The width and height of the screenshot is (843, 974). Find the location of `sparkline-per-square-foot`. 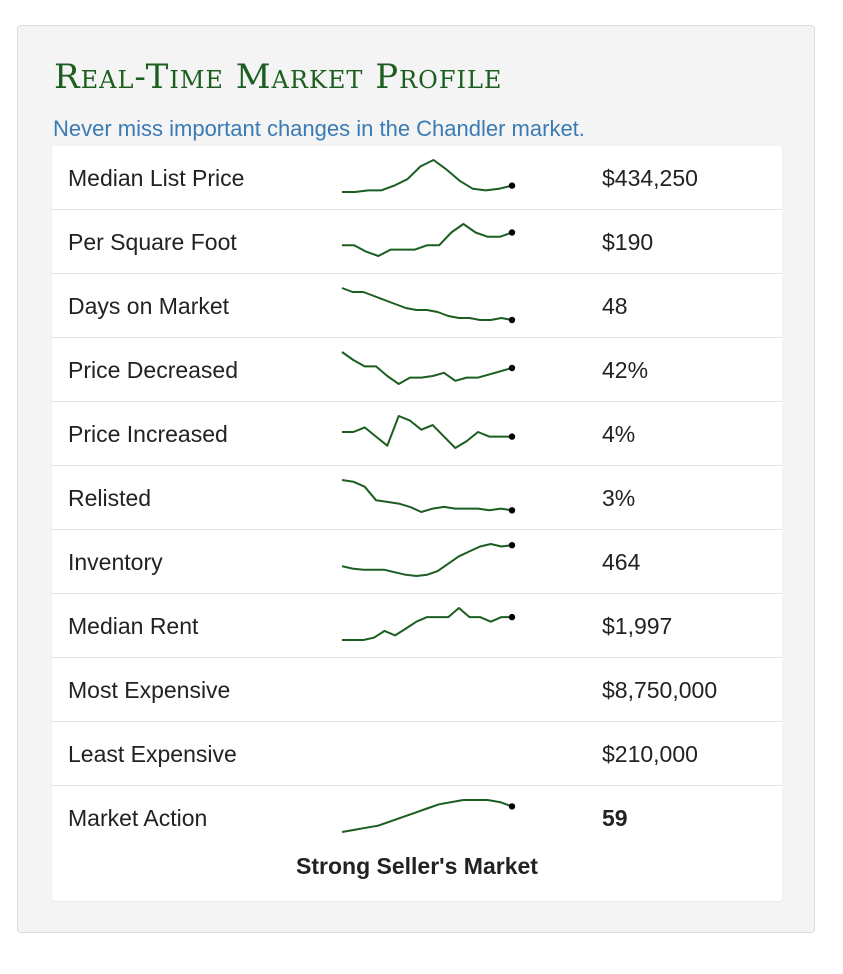

sparkline-per-square-foot is located at coordinates (429, 240).